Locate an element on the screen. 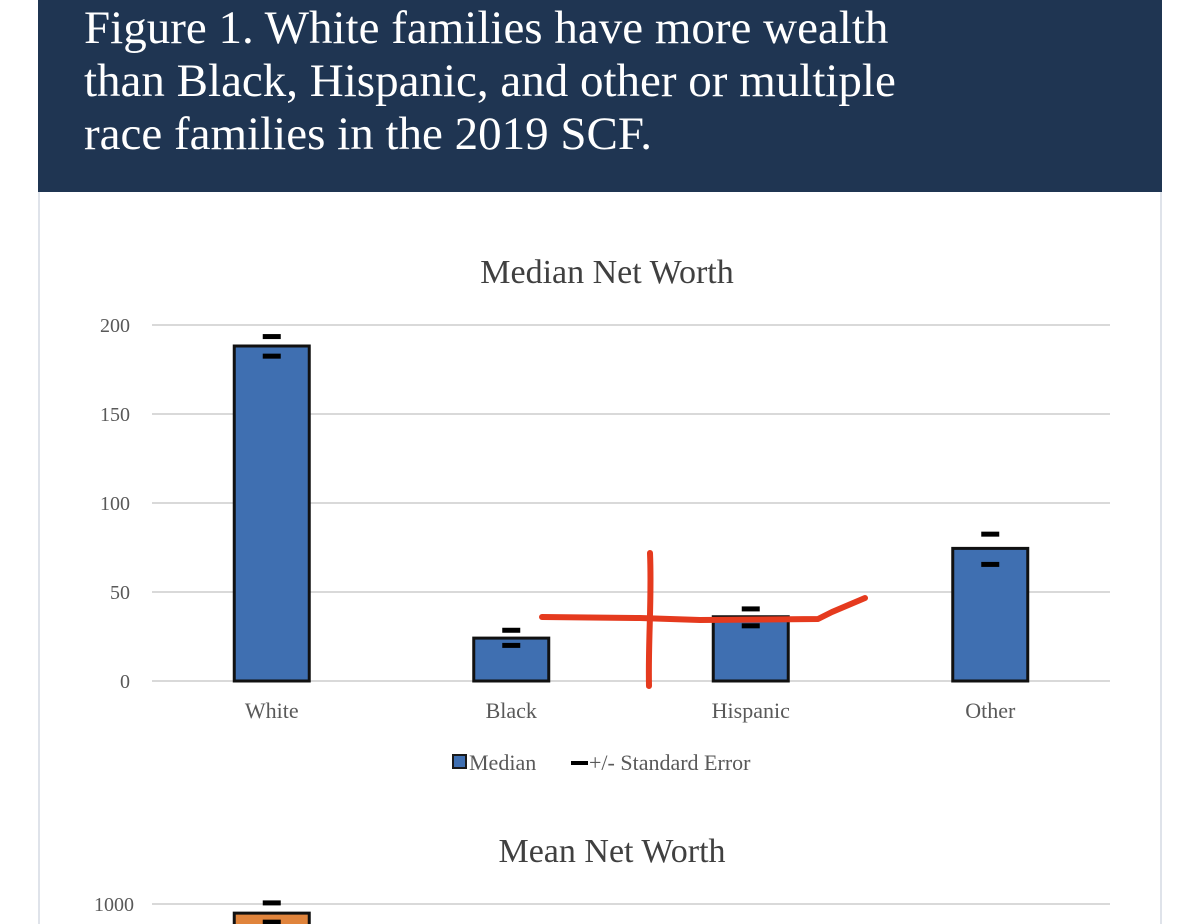  mean-y-tick: 1000 is located at coordinates (114, 905).